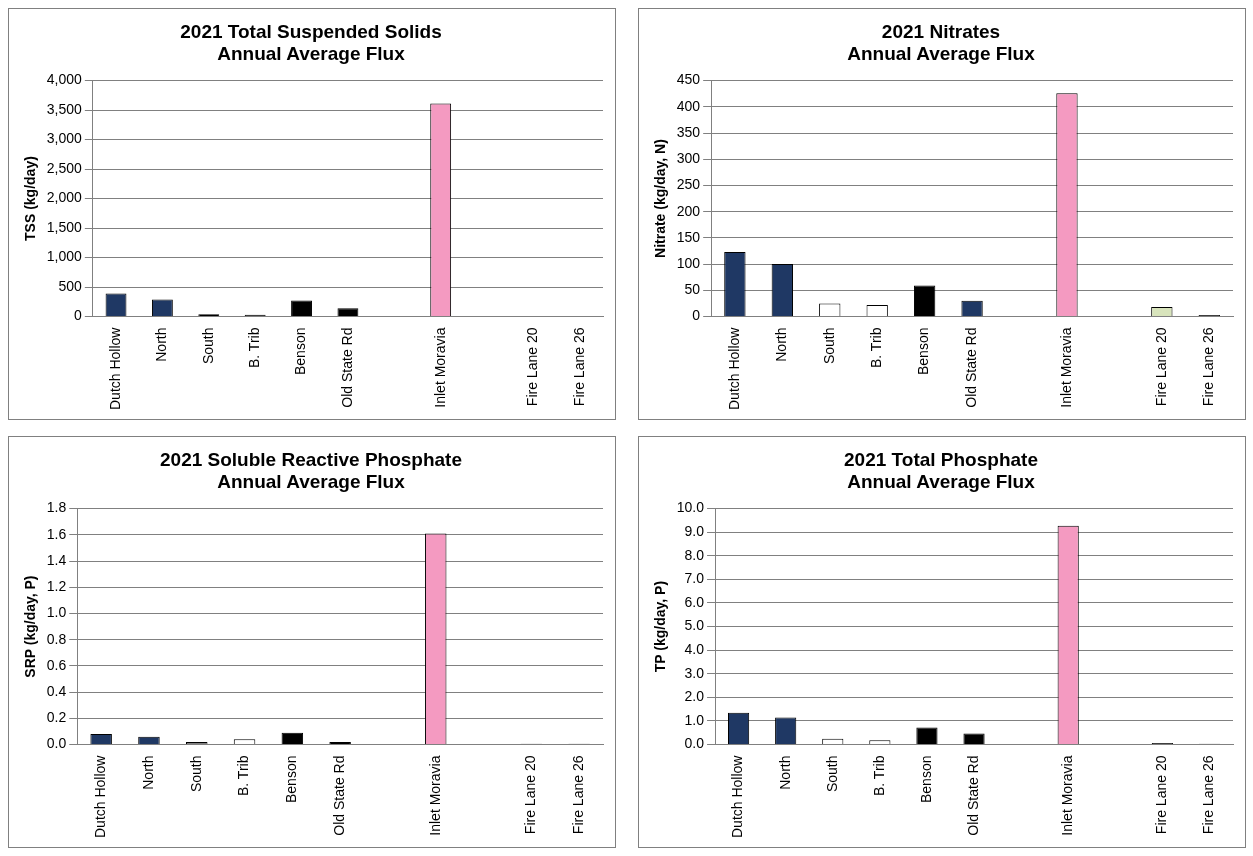 The image size is (1253, 856). I want to click on y-tick-label: 10.0, so click(690, 507).